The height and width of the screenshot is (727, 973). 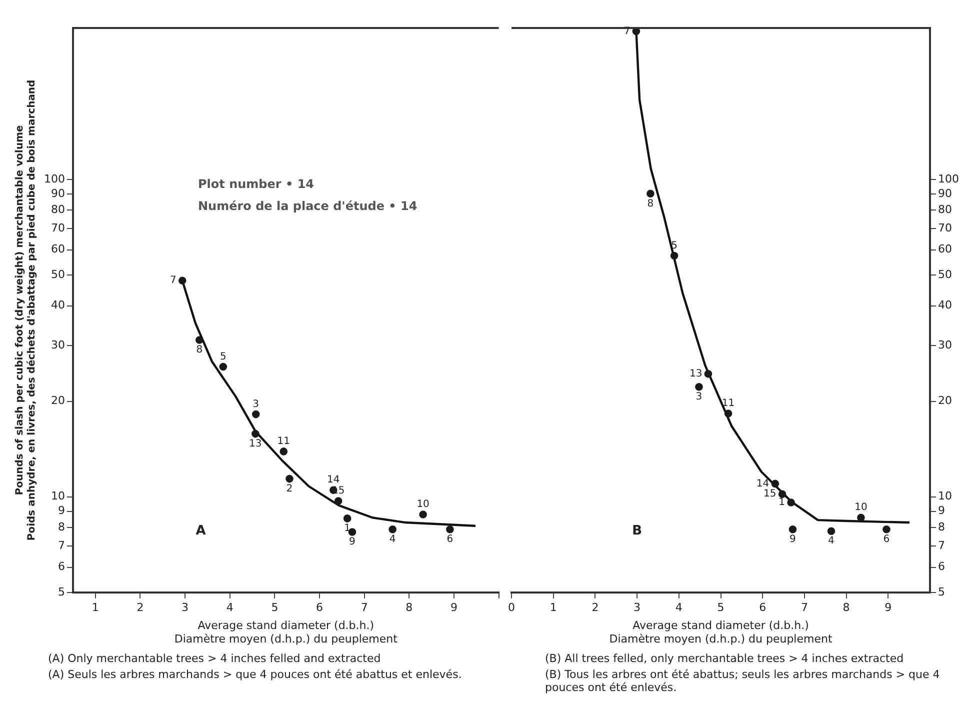 I want to click on y-tick-label: 100, so click(x=949, y=179).